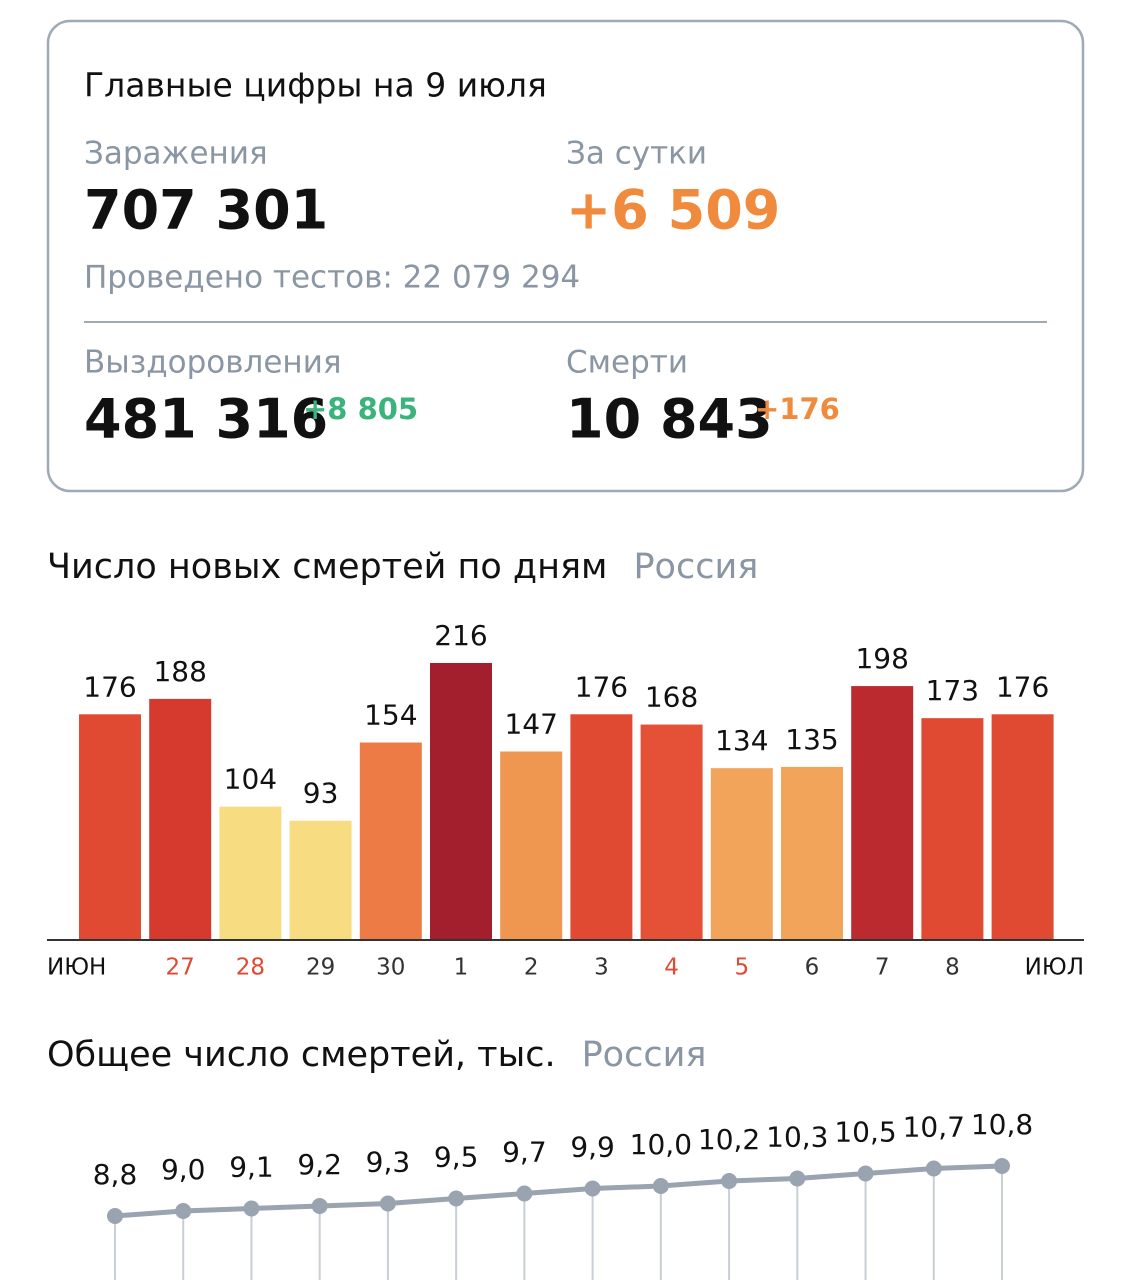 This screenshot has width=1130, height=1284. What do you see at coordinates (180, 968) in the screenshot?
I see `x-tick-label: 27` at bounding box center [180, 968].